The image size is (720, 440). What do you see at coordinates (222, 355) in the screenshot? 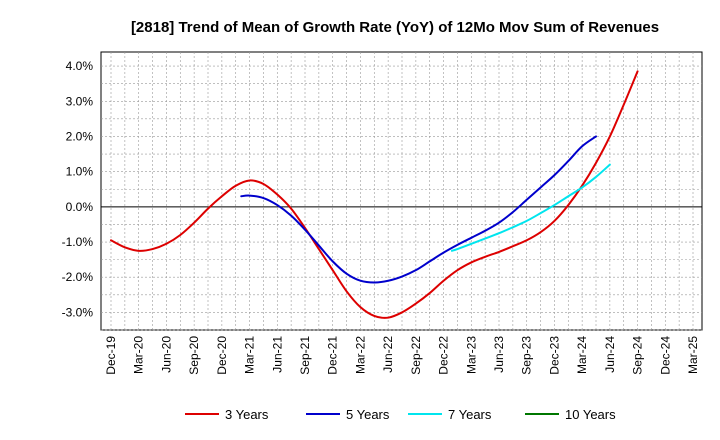
I see `x-tick-label: Dec-20` at bounding box center [222, 355].